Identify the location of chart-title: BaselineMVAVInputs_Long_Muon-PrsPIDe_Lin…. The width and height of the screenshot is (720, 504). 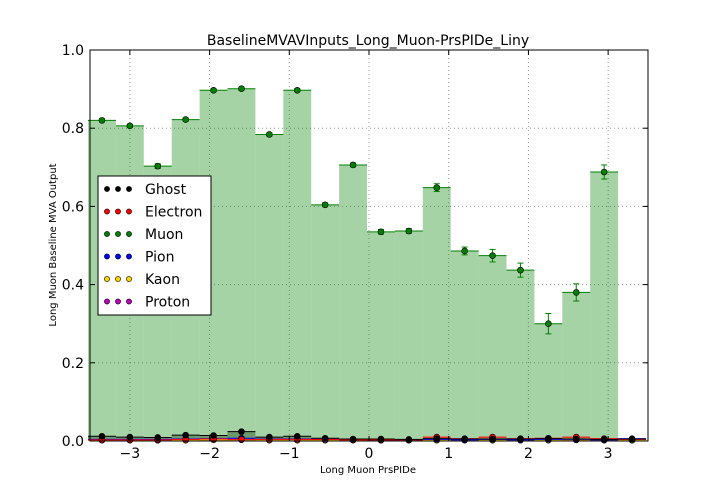
(368, 41).